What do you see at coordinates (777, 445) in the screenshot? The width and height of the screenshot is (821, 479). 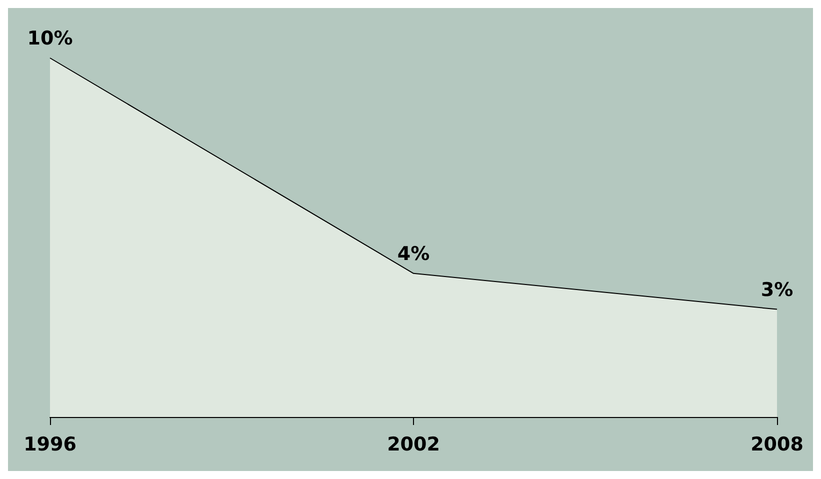 I see `x-tick-label: 2008` at bounding box center [777, 445].